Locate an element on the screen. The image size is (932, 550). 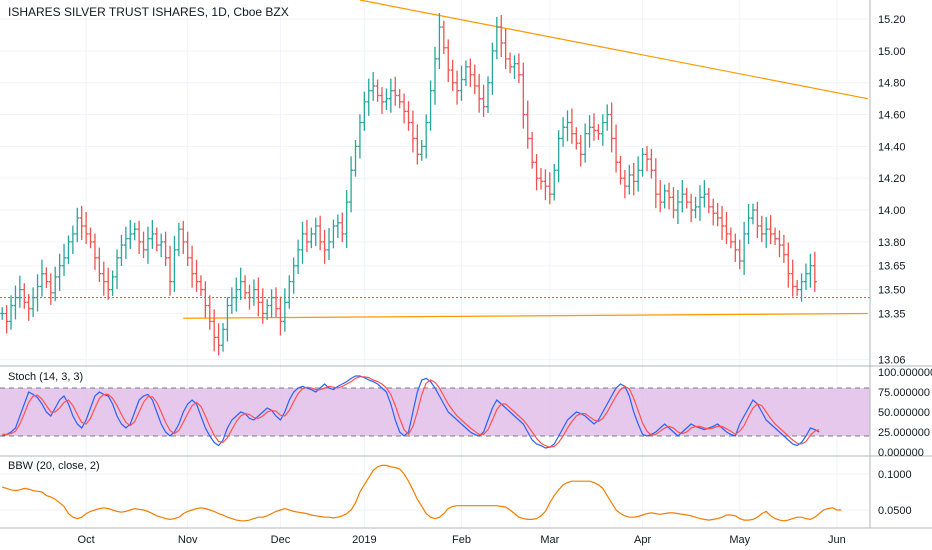
x-tick-label: Oct is located at coordinates (86, 540).